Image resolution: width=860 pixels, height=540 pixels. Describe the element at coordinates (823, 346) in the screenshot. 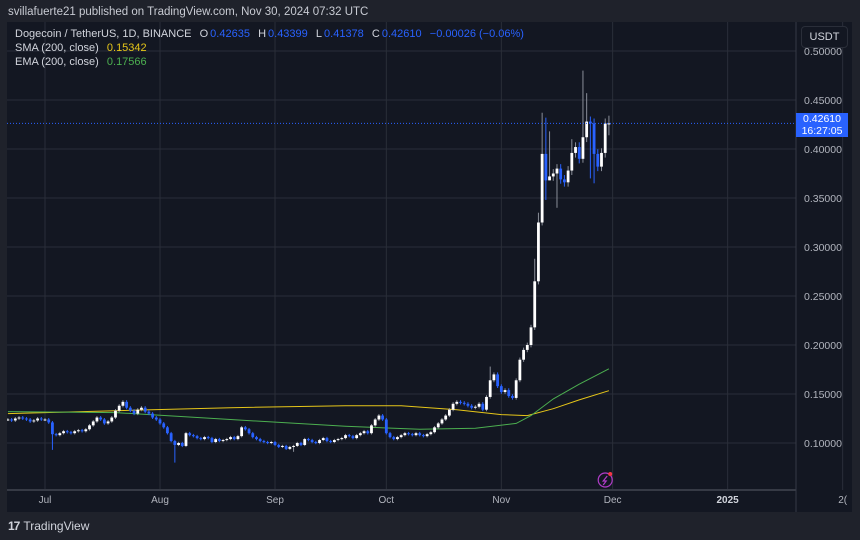

I see `price-tick-label: 0.20000` at that location.